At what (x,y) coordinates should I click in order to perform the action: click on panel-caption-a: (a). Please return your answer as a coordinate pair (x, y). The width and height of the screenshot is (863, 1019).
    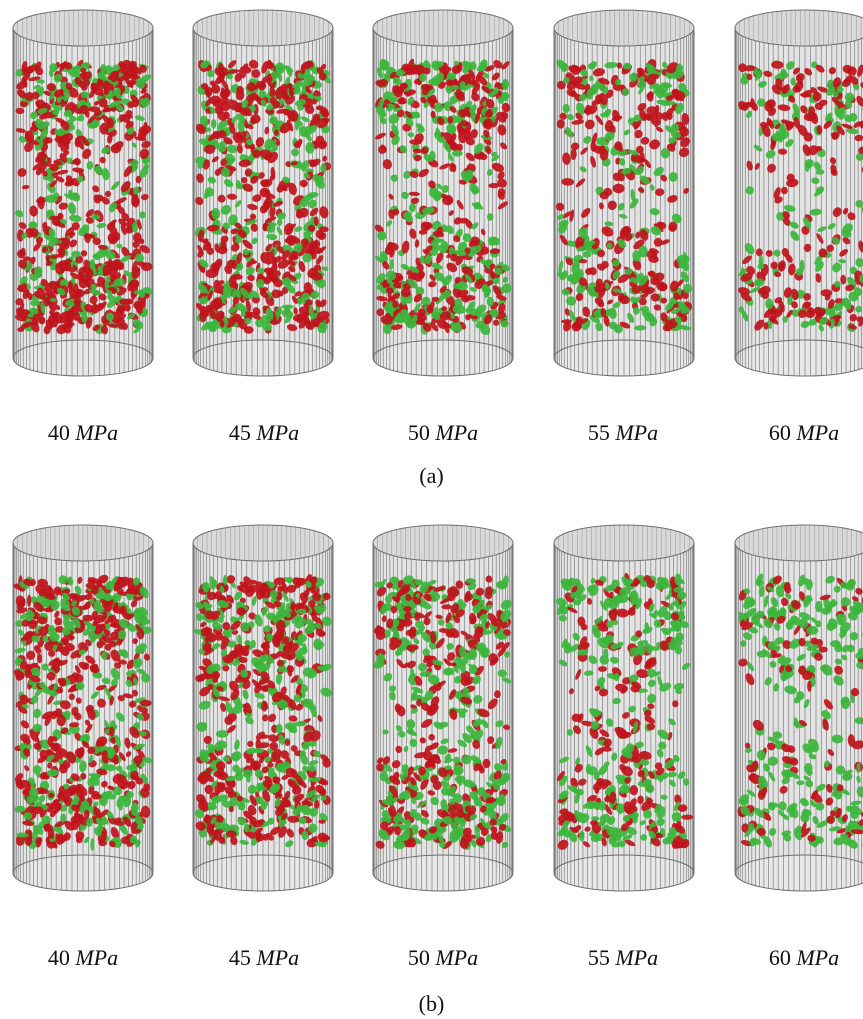
    Looking at the image, I should click on (431, 475).